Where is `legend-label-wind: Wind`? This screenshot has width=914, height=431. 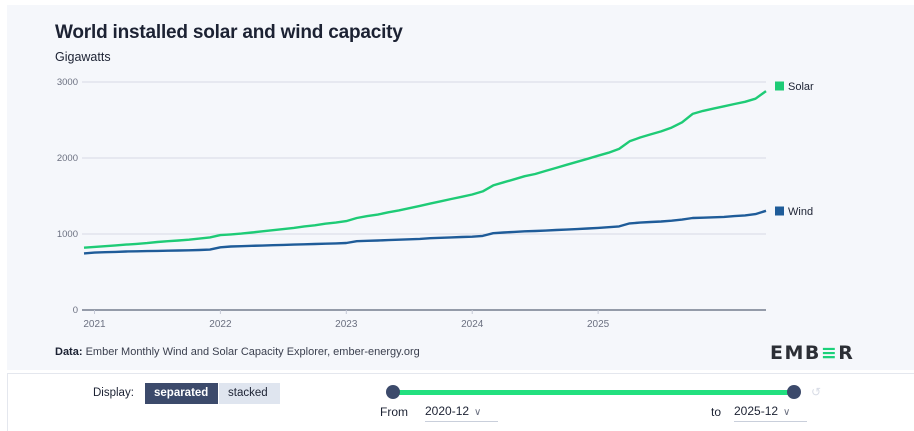
legend-label-wind: Wind is located at coordinates (800, 212).